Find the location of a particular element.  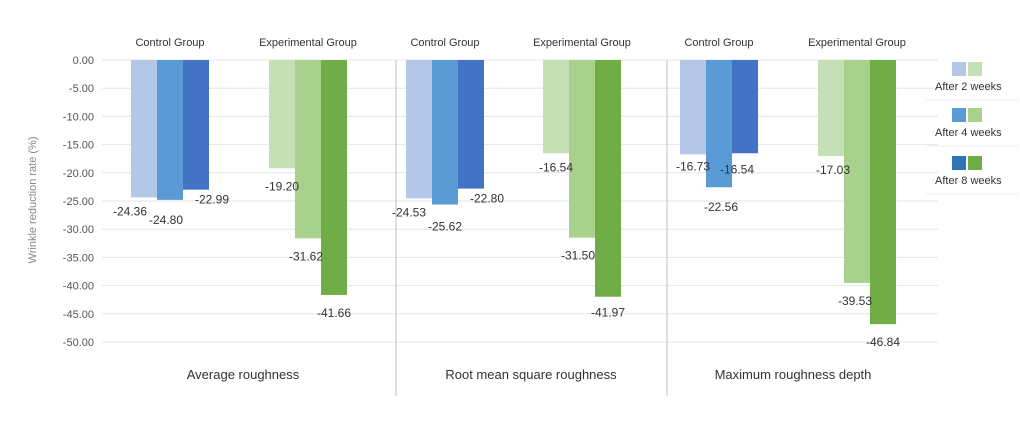

y-tick-label: -5.00 is located at coordinates (81, 89).